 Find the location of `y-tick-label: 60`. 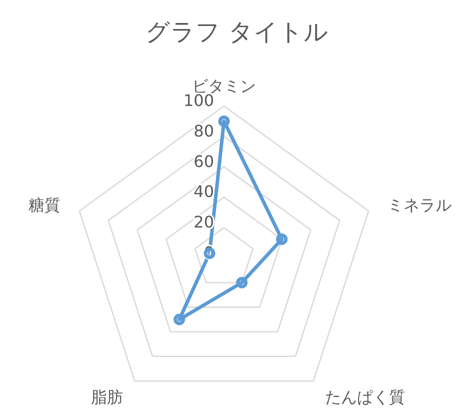

y-tick-label: 60 is located at coordinates (204, 161).